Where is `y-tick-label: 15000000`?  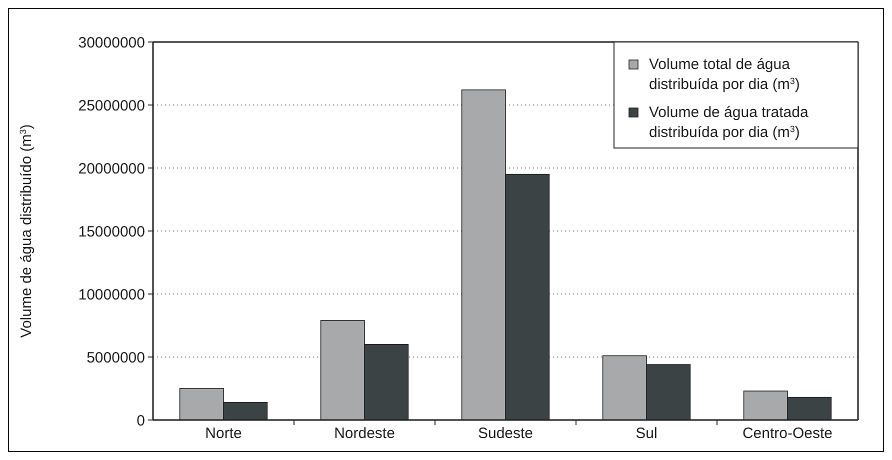
y-tick-label: 15000000 is located at coordinates (111, 231).